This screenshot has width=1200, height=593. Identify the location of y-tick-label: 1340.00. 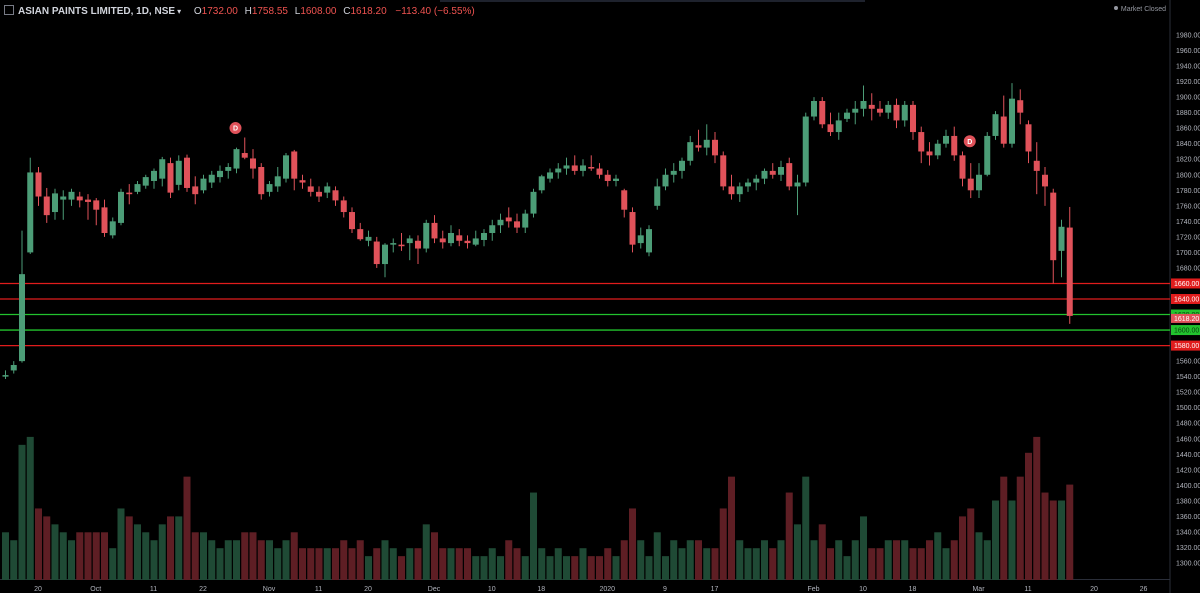
(1188, 532).